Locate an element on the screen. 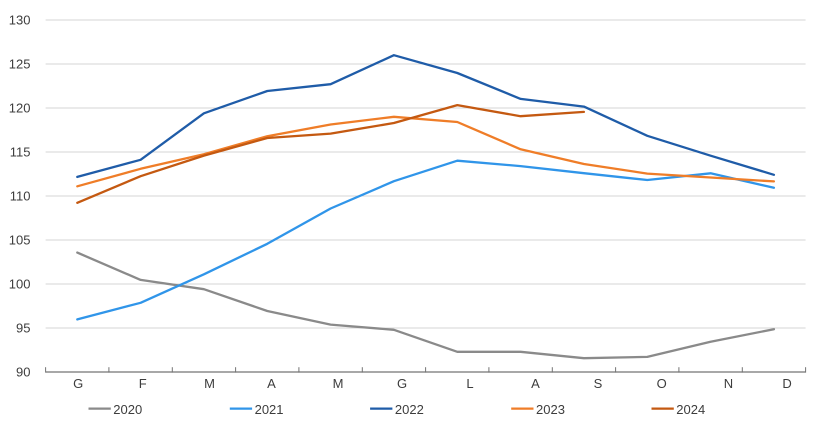 This screenshot has height=425, width=820. svg-text: 110 is located at coordinates (20, 195).